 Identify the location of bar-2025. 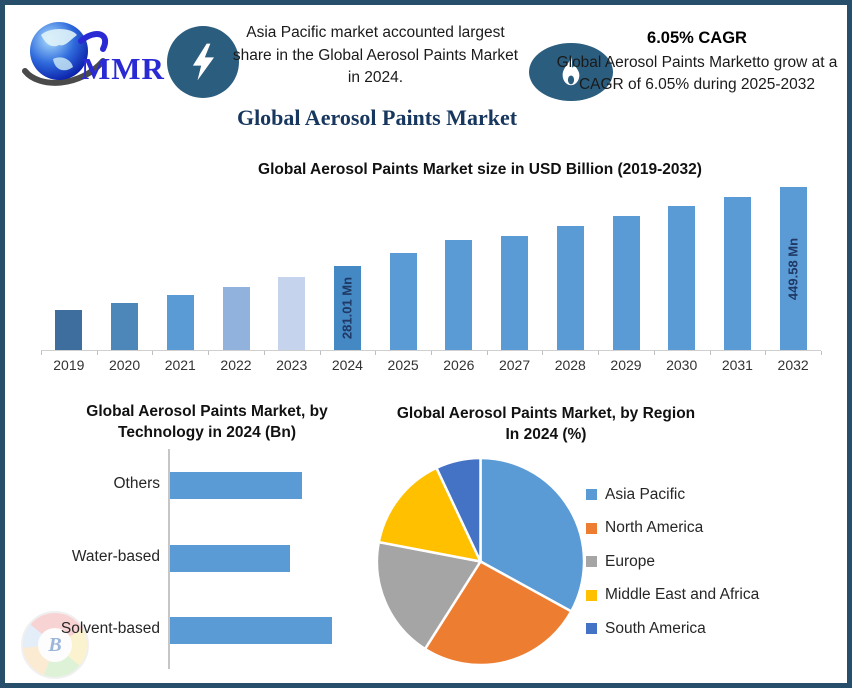
(403, 301).